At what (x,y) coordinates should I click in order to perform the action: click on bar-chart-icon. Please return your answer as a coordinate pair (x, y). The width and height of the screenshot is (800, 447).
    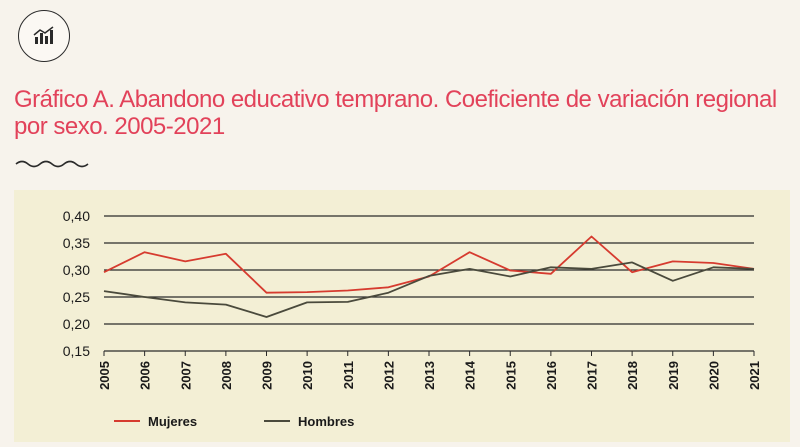
    Looking at the image, I should click on (43, 35).